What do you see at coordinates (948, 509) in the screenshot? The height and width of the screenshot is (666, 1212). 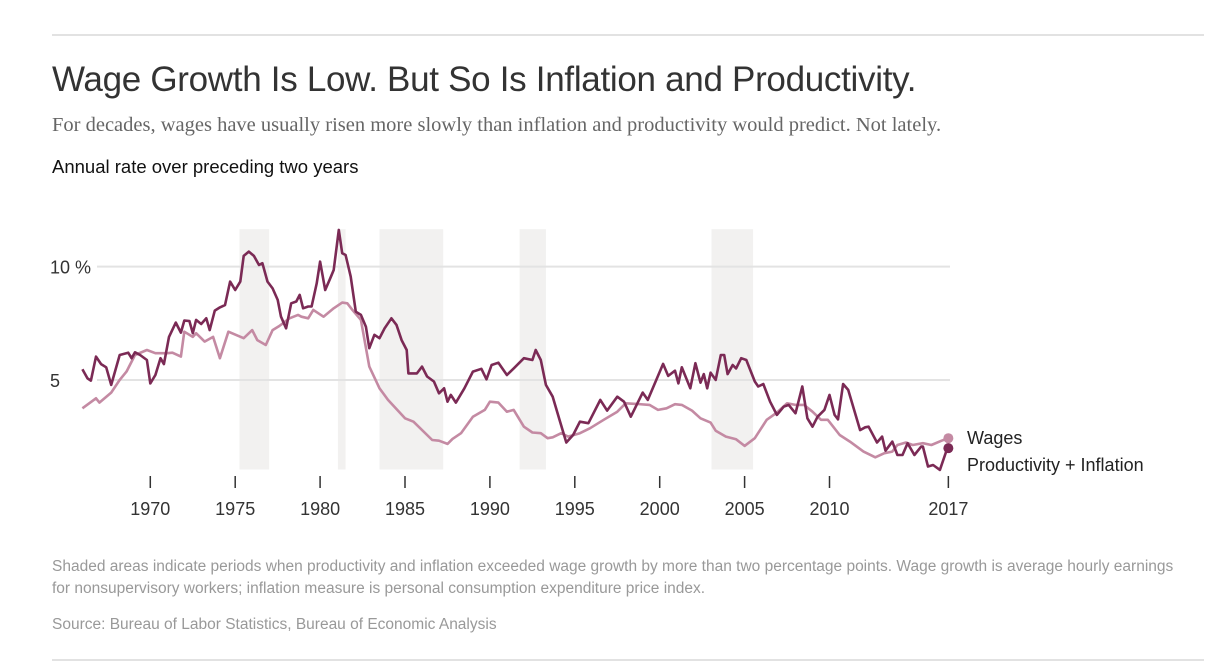 I see `x-tick-label: 2017` at bounding box center [948, 509].